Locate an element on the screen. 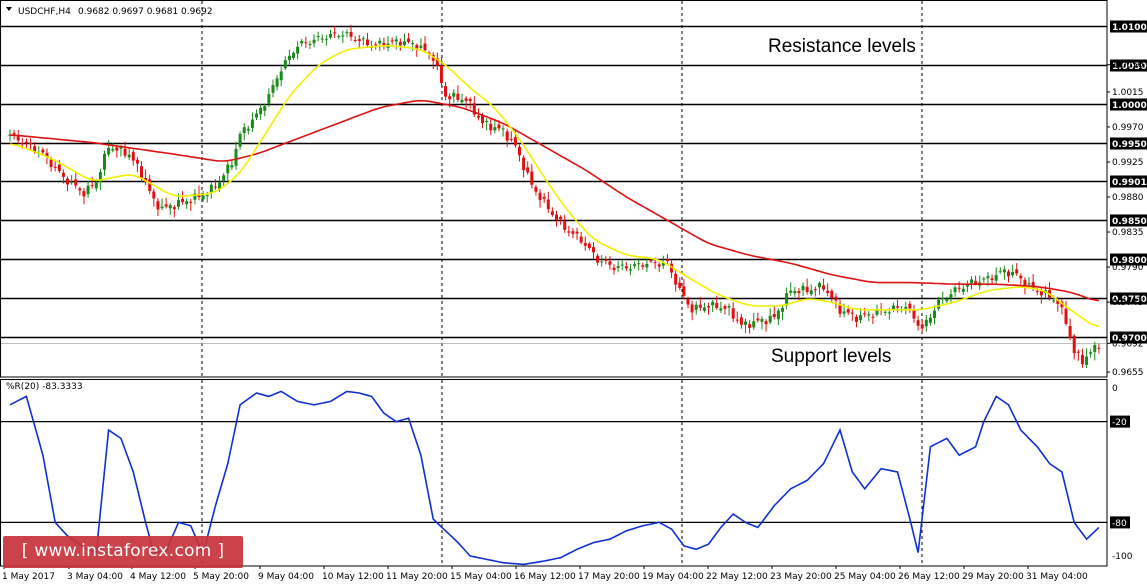  time-tick-label: 26 May 12:00 is located at coordinates (929, 577).